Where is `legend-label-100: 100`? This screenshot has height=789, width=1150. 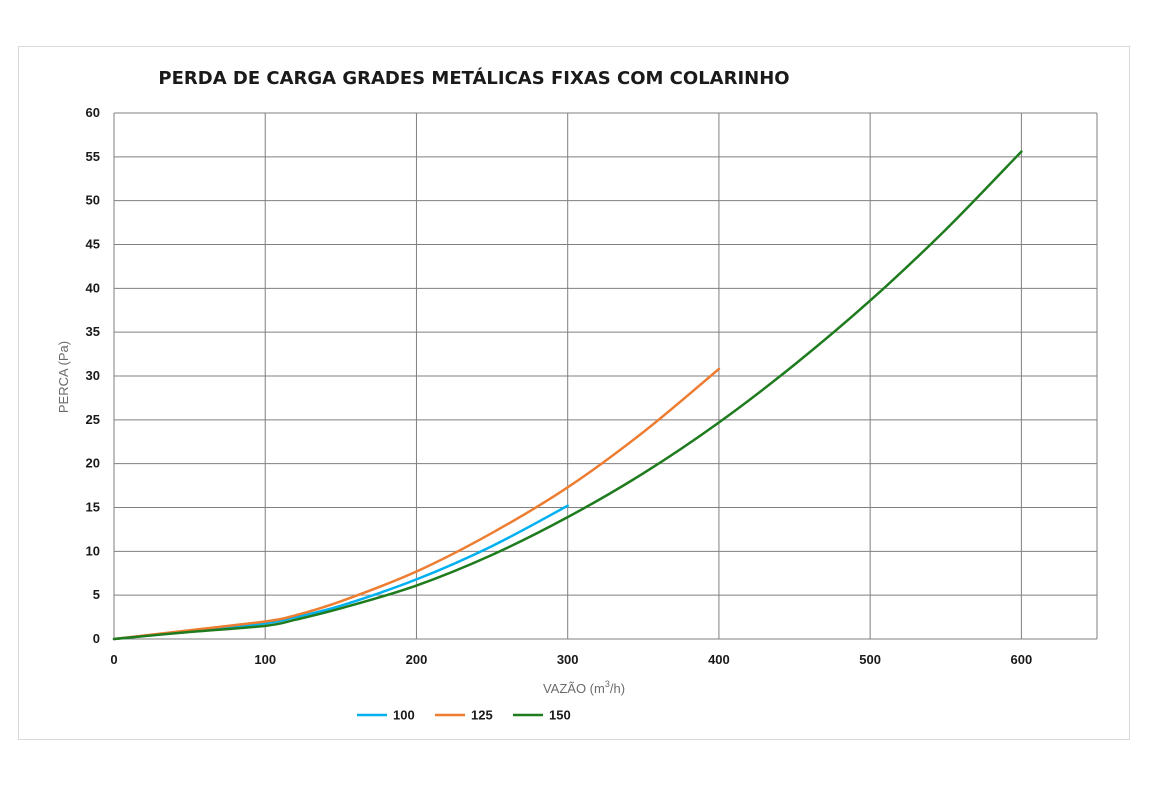 legend-label-100: 100 is located at coordinates (404, 715).